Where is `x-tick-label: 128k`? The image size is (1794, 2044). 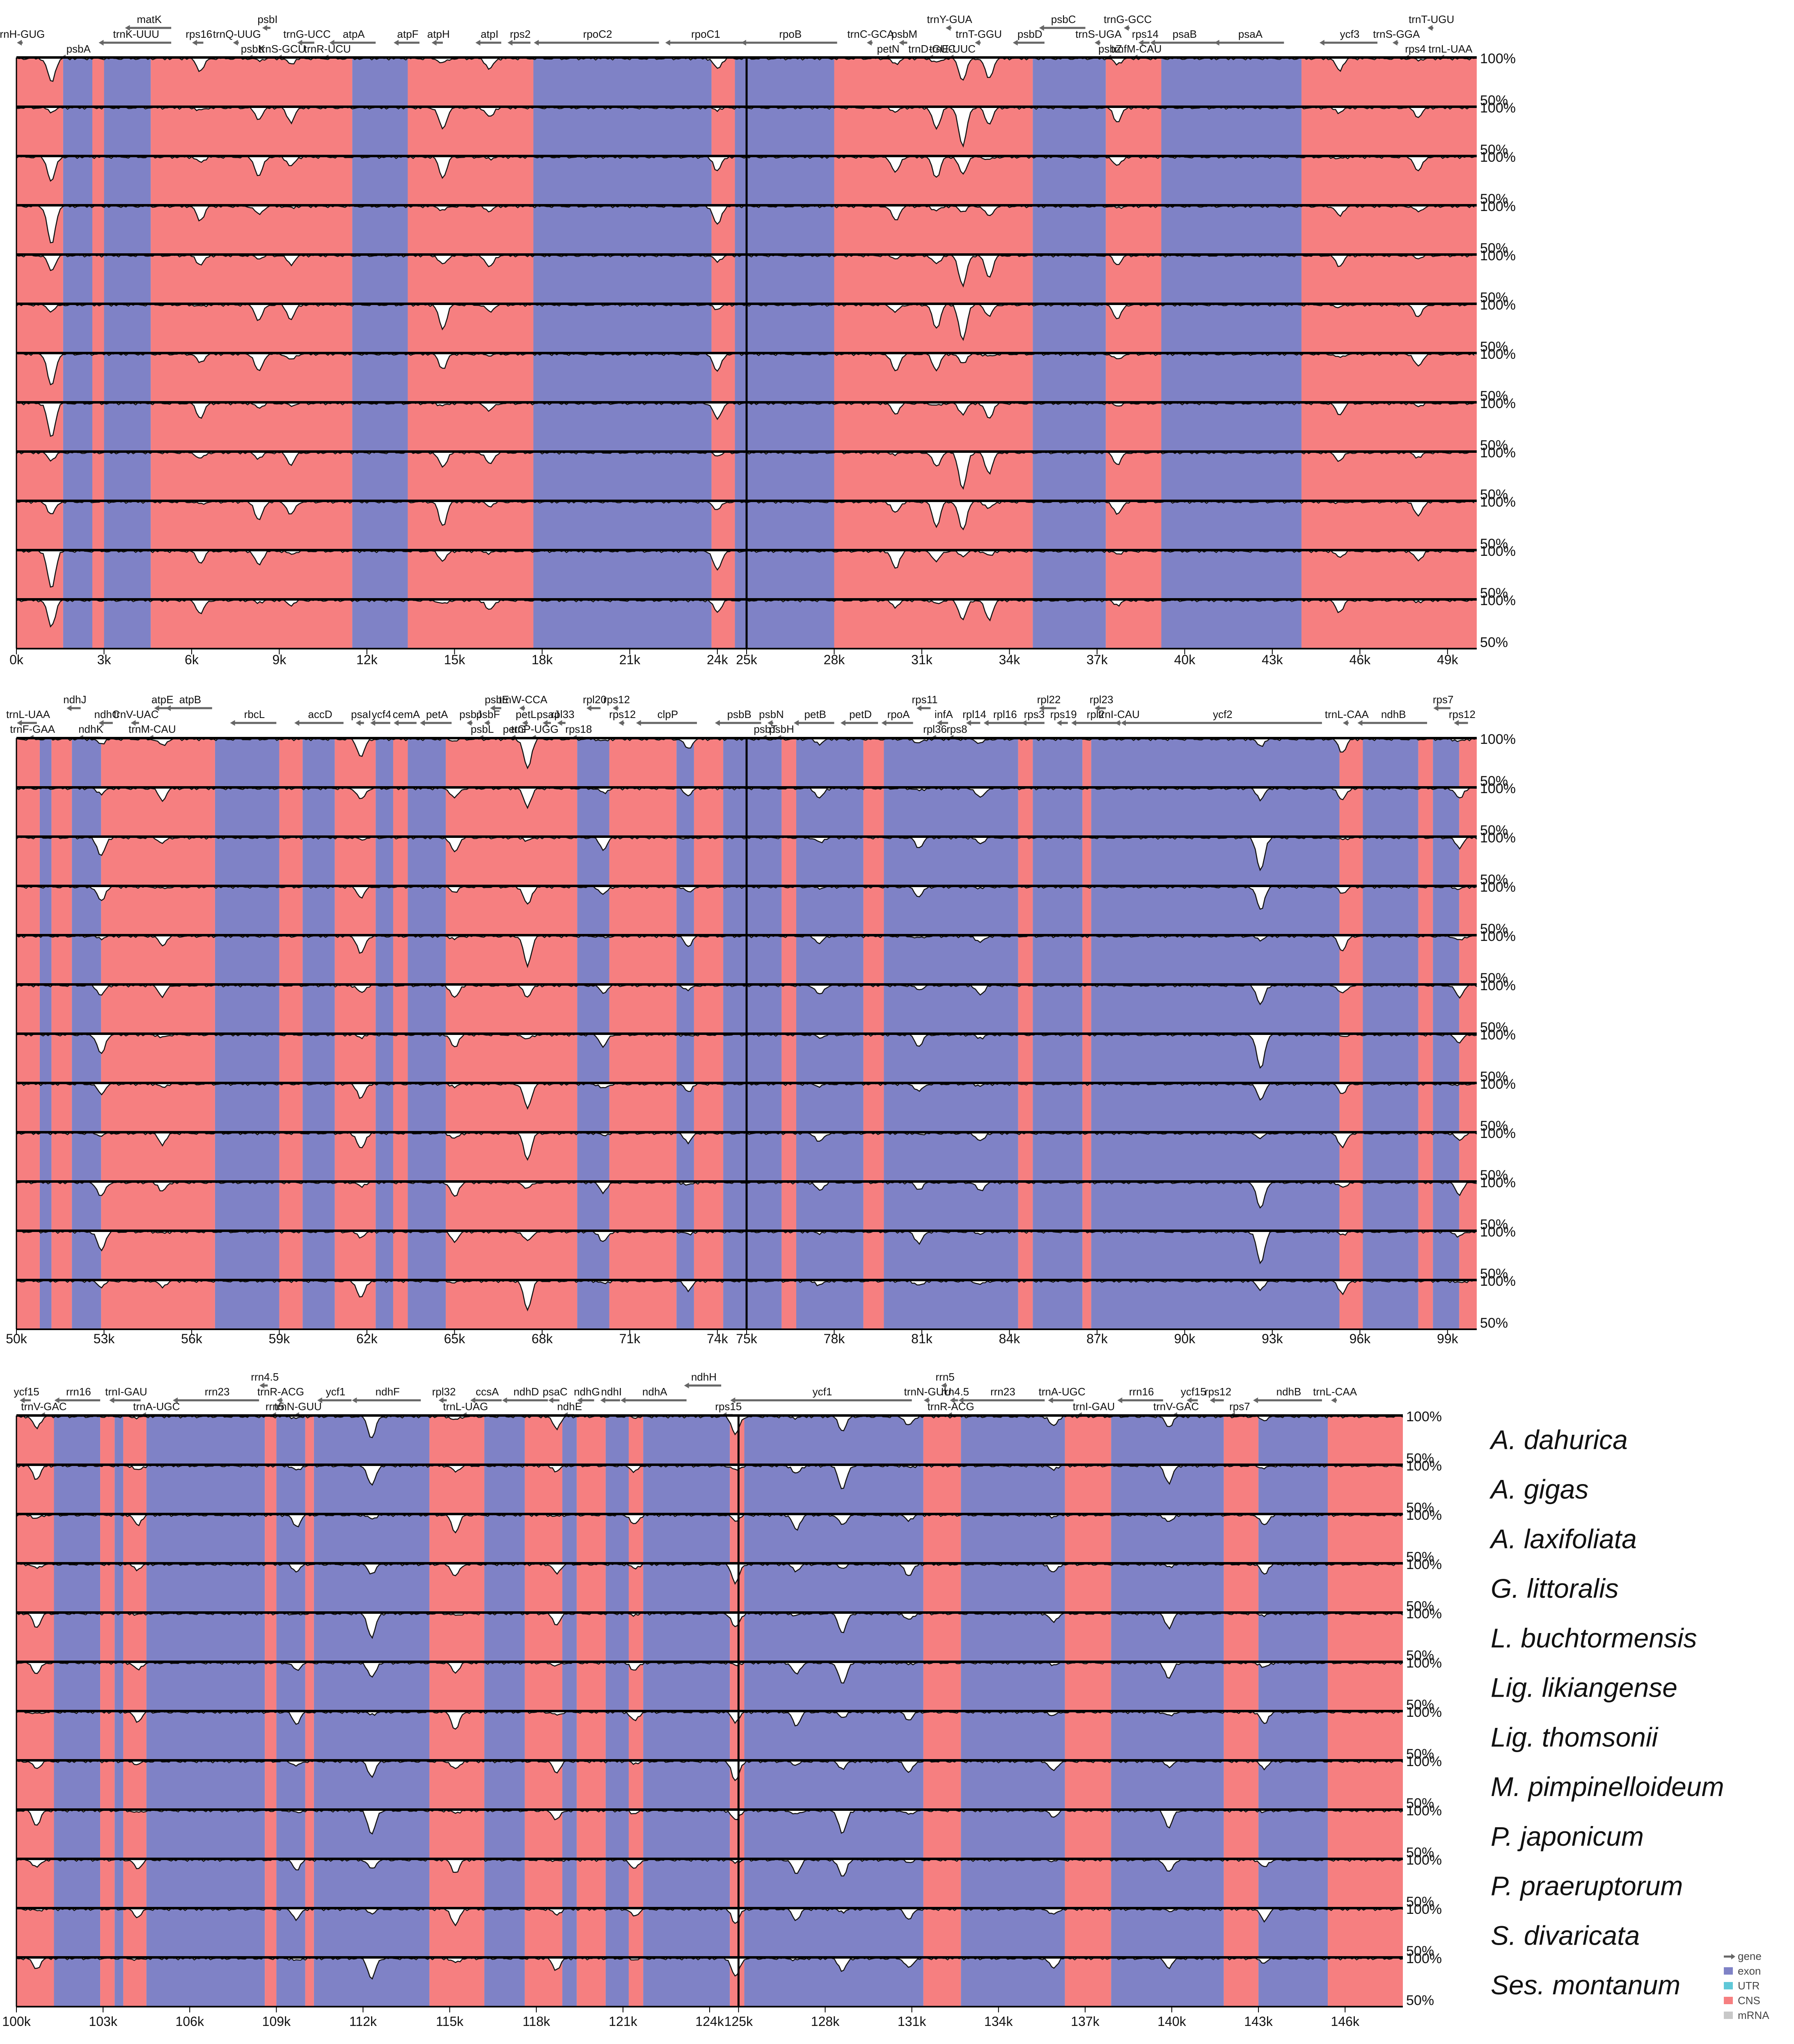
x-tick-label: 128k is located at coordinates (825, 2021).